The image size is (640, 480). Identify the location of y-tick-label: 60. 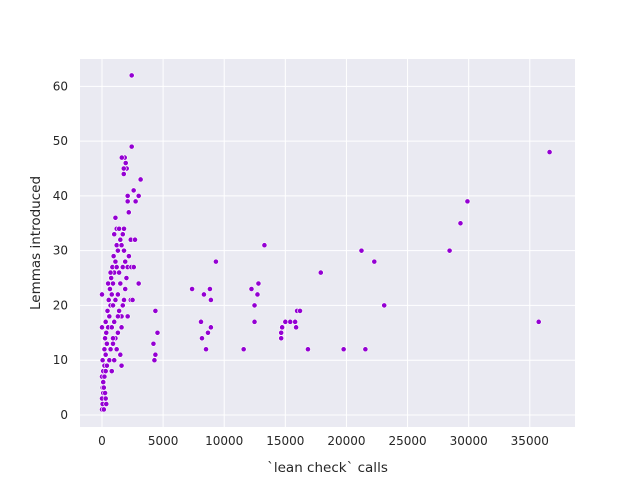
(60, 86).